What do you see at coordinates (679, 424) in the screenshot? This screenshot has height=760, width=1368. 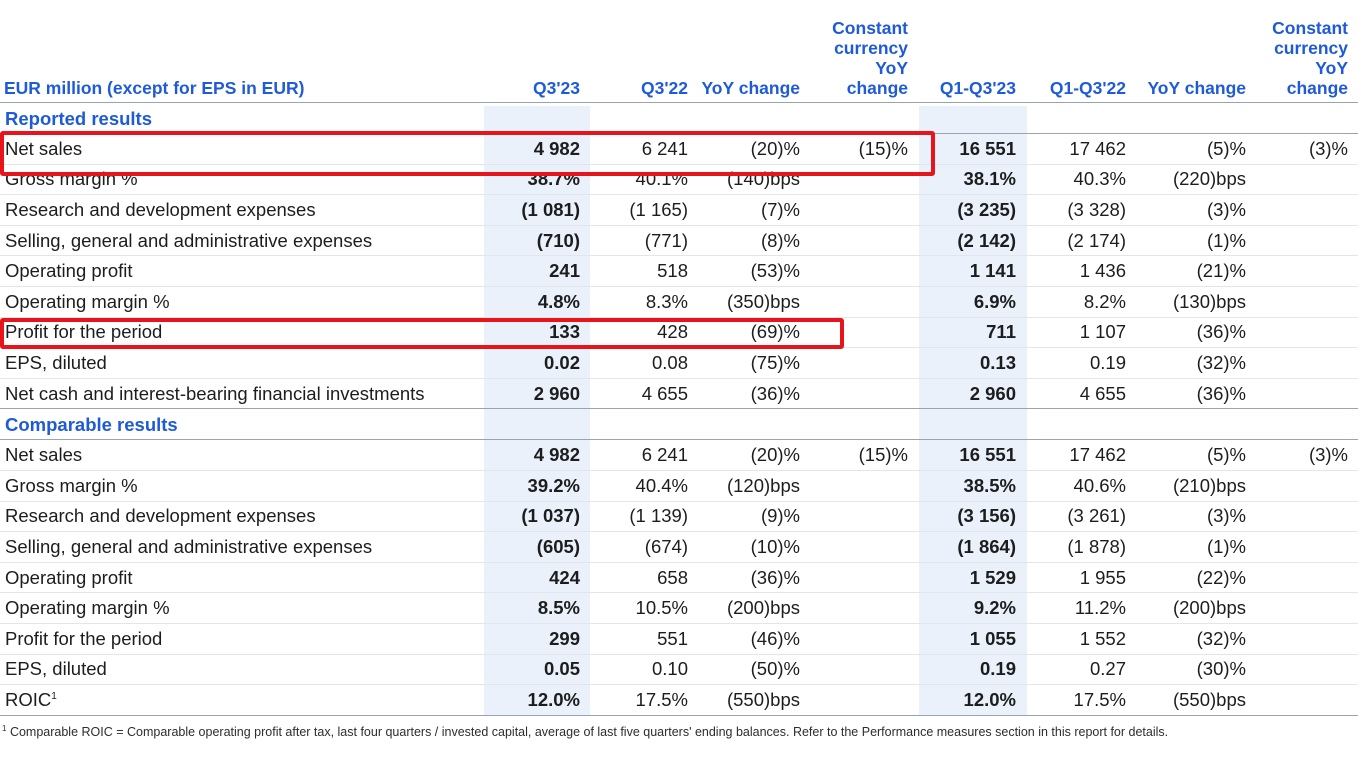 I see `section-title: Comparable results` at bounding box center [679, 424].